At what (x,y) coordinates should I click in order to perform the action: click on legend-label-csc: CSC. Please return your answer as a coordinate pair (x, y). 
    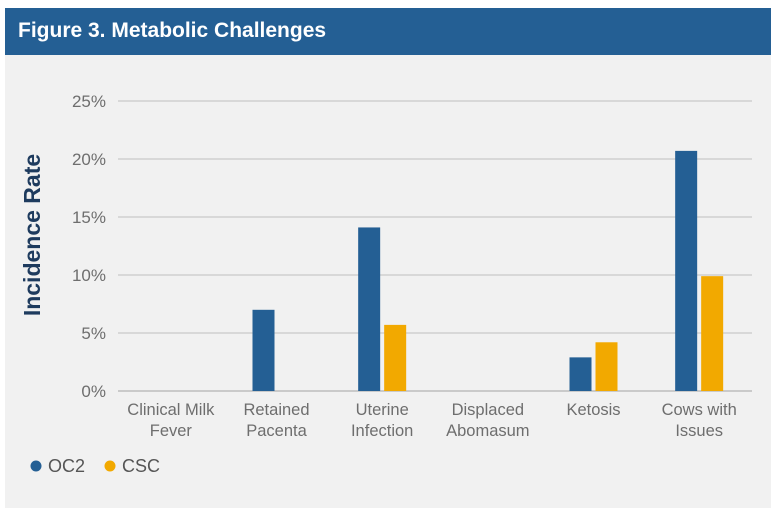
    Looking at the image, I should click on (141, 466).